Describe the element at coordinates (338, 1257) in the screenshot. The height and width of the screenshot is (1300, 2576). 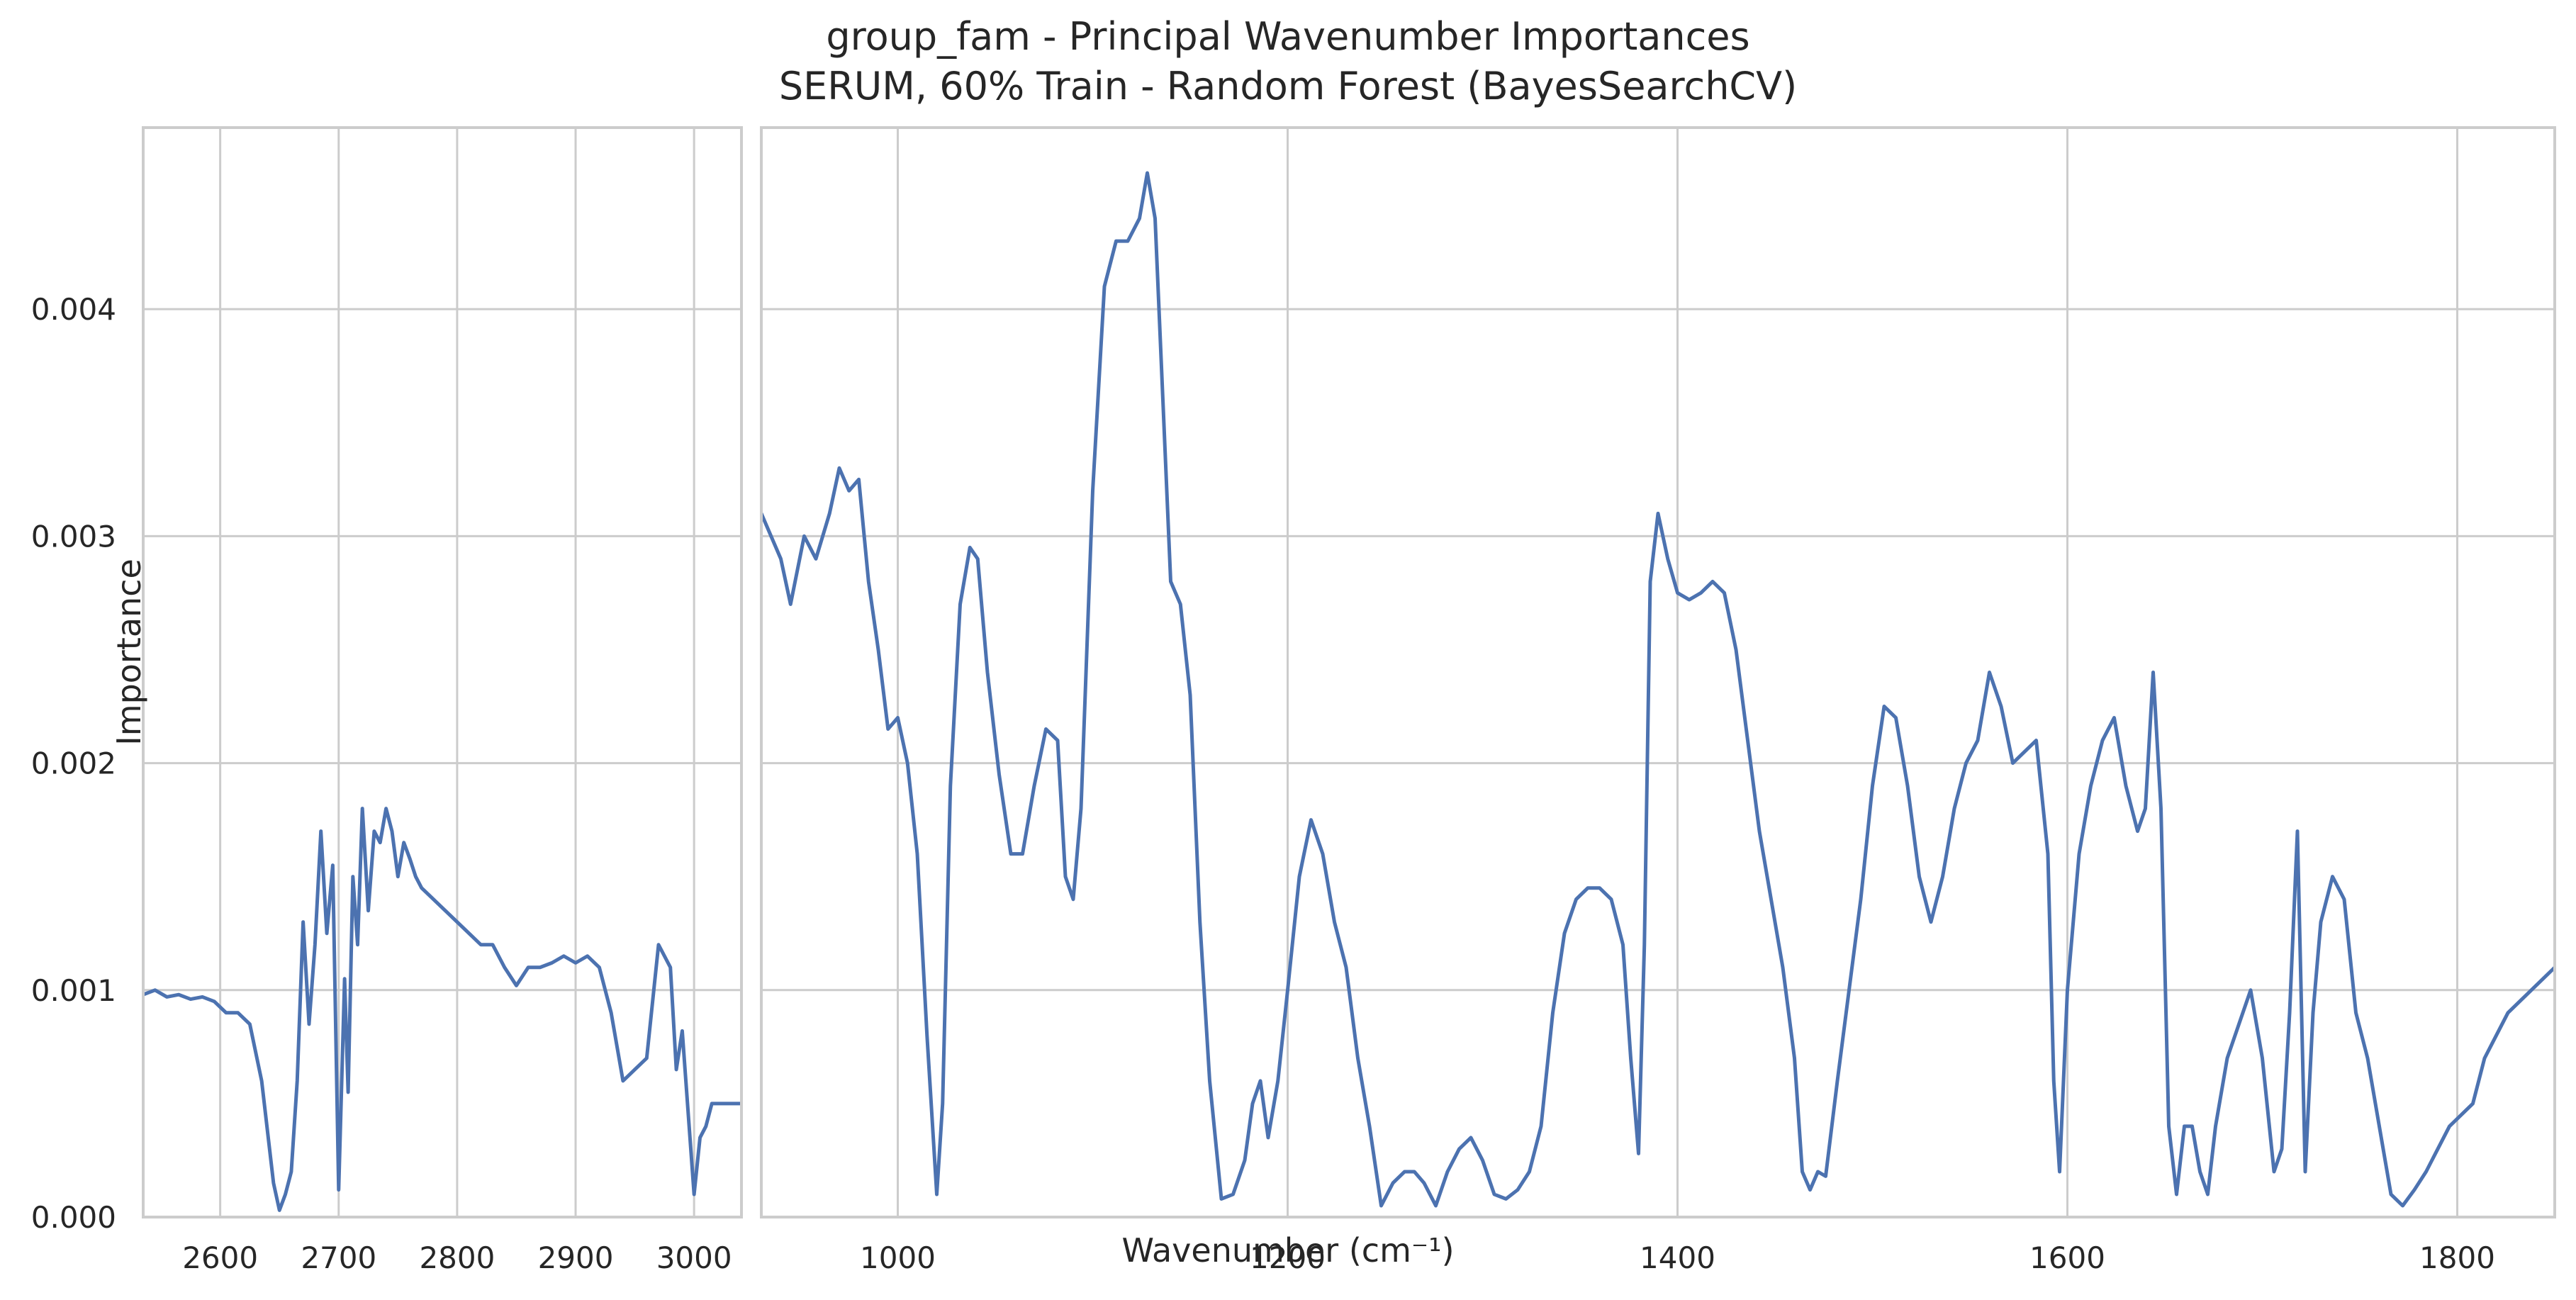
I see `x-tick-label: 2700` at that location.